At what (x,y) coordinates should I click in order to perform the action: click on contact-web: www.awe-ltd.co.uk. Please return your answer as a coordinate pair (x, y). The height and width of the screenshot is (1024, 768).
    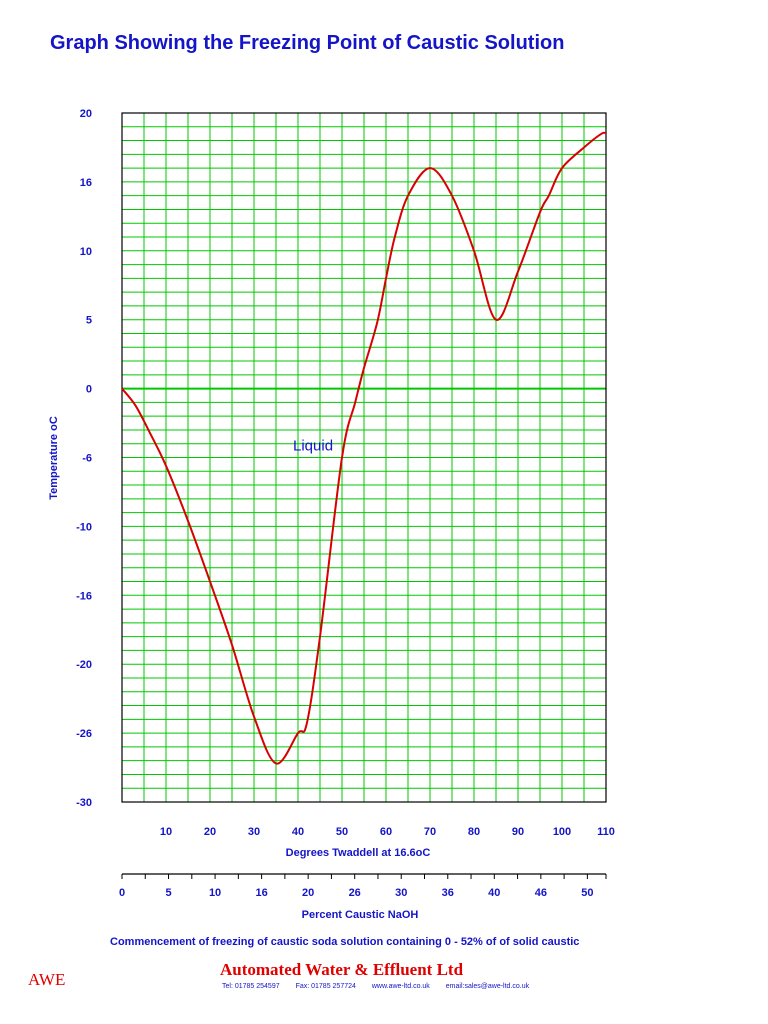
    Looking at the image, I should click on (400, 986).